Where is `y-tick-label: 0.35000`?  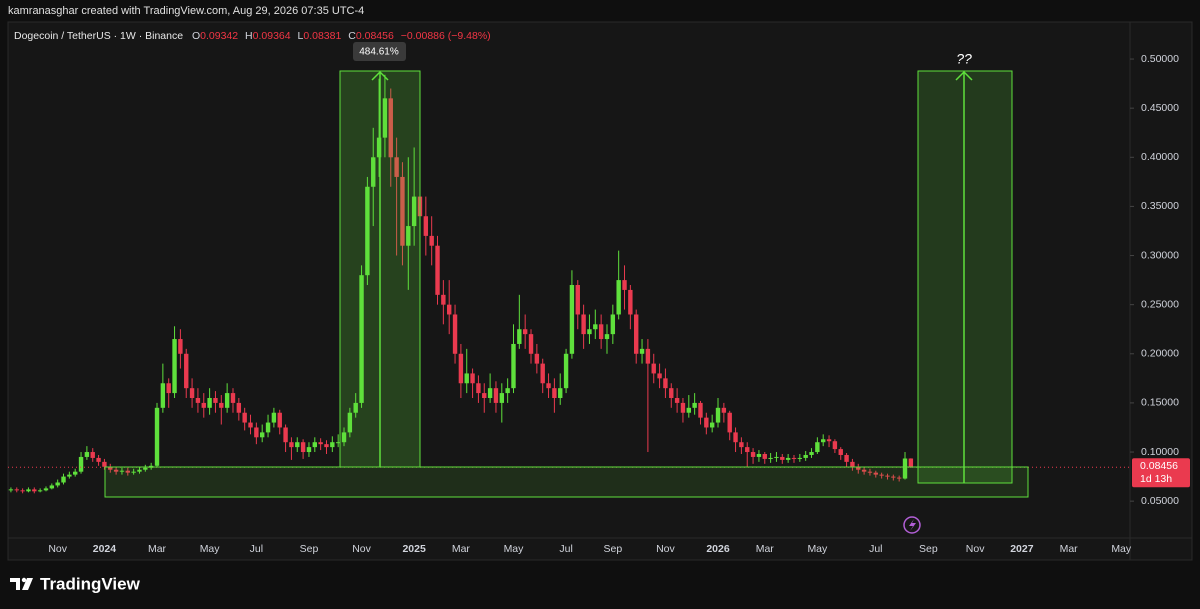
y-tick-label: 0.35000 is located at coordinates (1160, 206).